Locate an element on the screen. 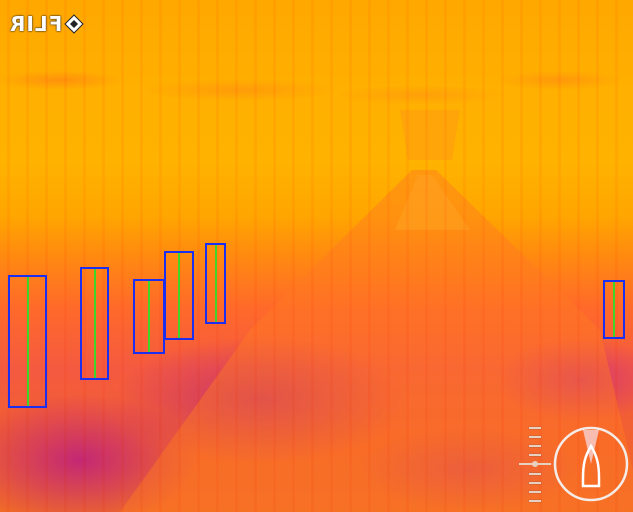 This screenshot has height=512, width=633. elevation-scale-icon is located at coordinates (534, 466).